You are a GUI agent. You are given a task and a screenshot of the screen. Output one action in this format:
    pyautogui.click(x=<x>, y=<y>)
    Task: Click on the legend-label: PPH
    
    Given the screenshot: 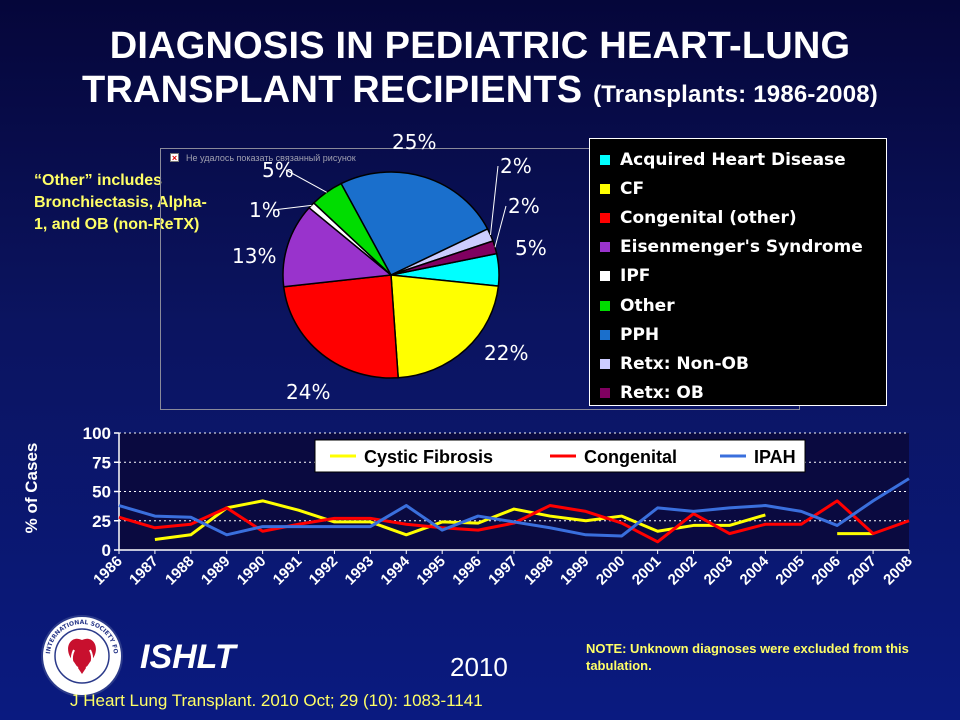 What is the action you would take?
    pyautogui.click(x=640, y=334)
    